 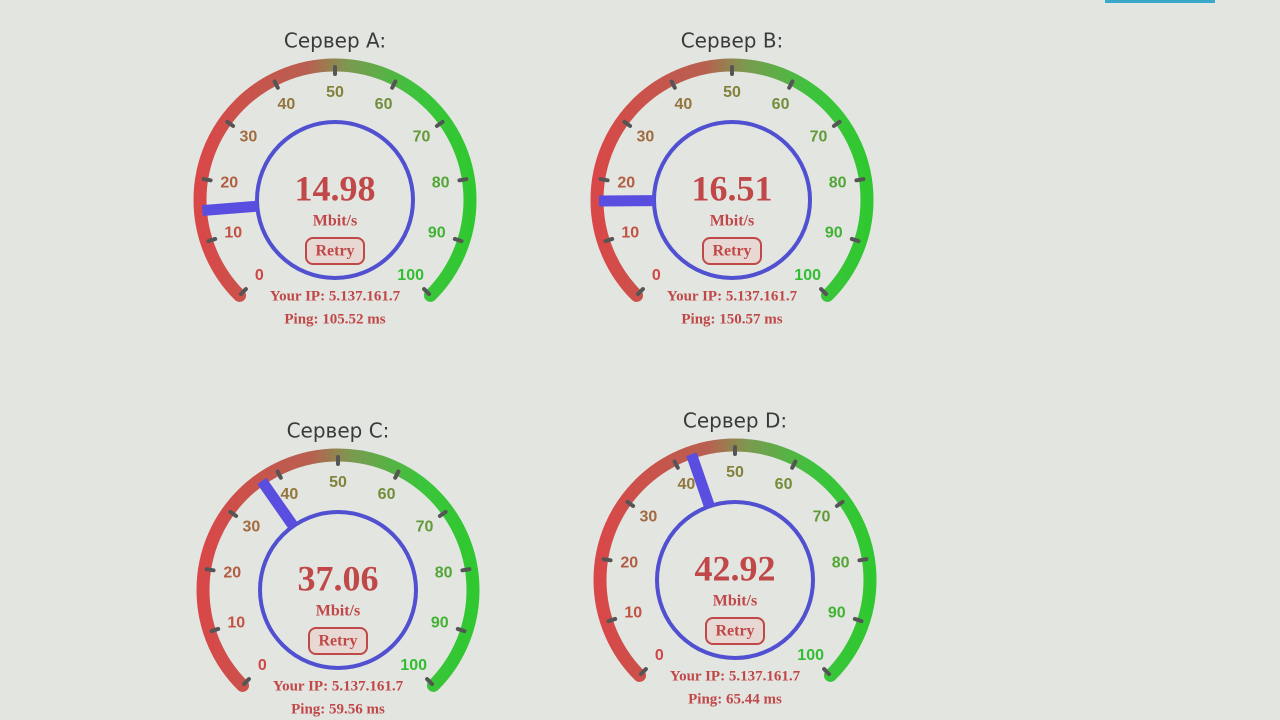 What do you see at coordinates (338, 578) in the screenshot?
I see `speed-value: 37.06` at bounding box center [338, 578].